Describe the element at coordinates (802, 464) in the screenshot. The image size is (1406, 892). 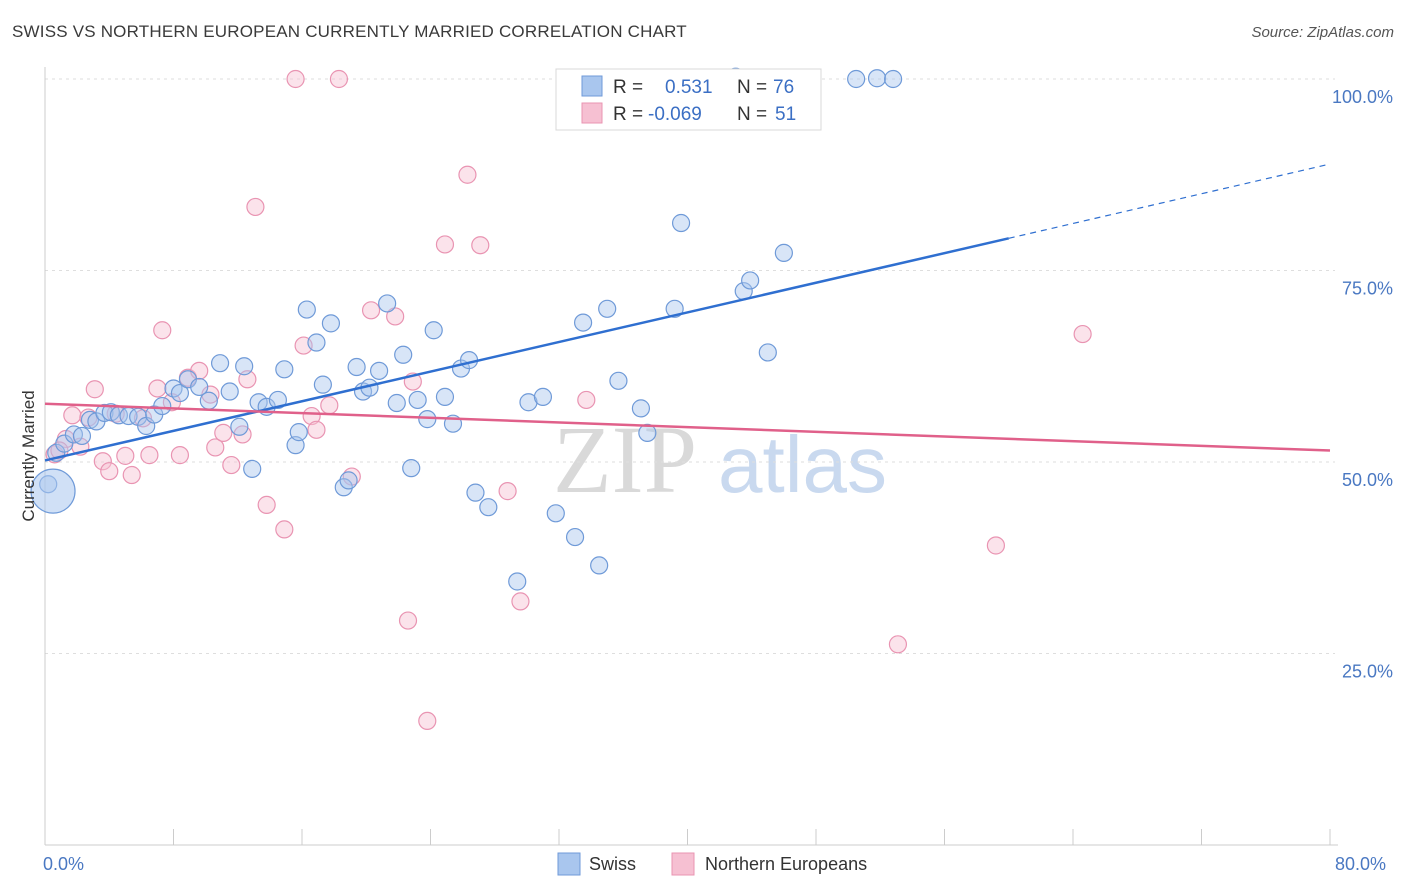
I see `watermark-atlas: atlas` at that location.